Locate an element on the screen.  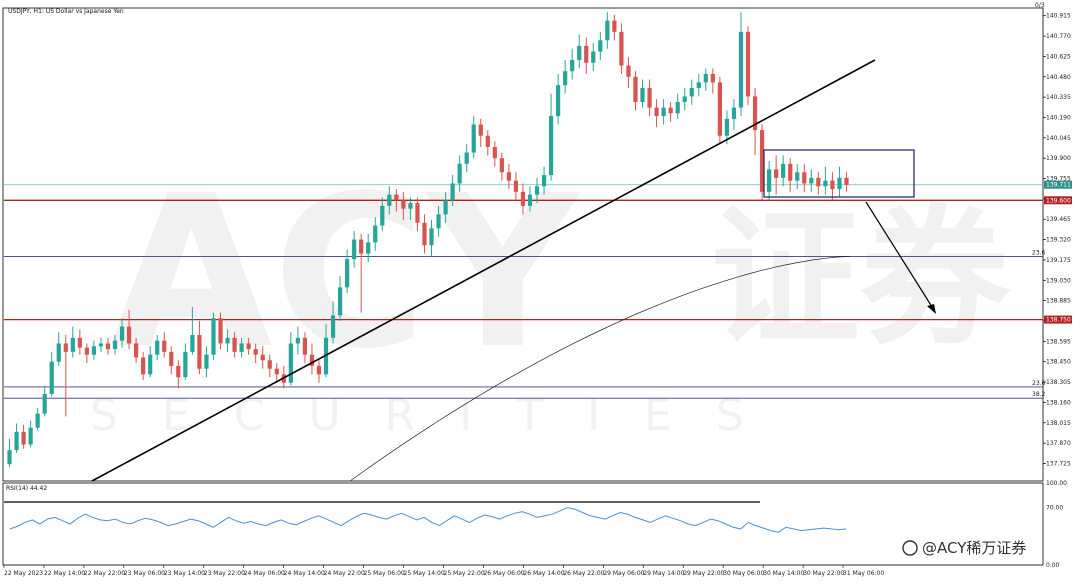
consolidation-box is located at coordinates (839, 173).